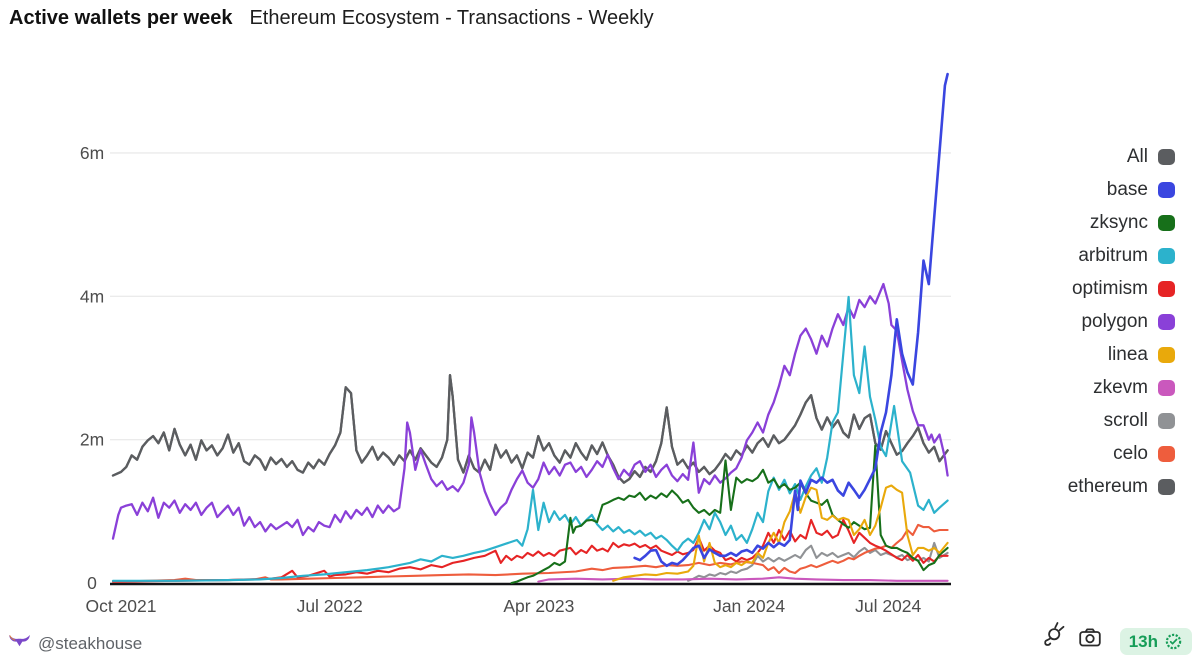 The width and height of the screenshot is (1200, 661). I want to click on footer-bar: @steakhouse 13h, so click(600, 638).